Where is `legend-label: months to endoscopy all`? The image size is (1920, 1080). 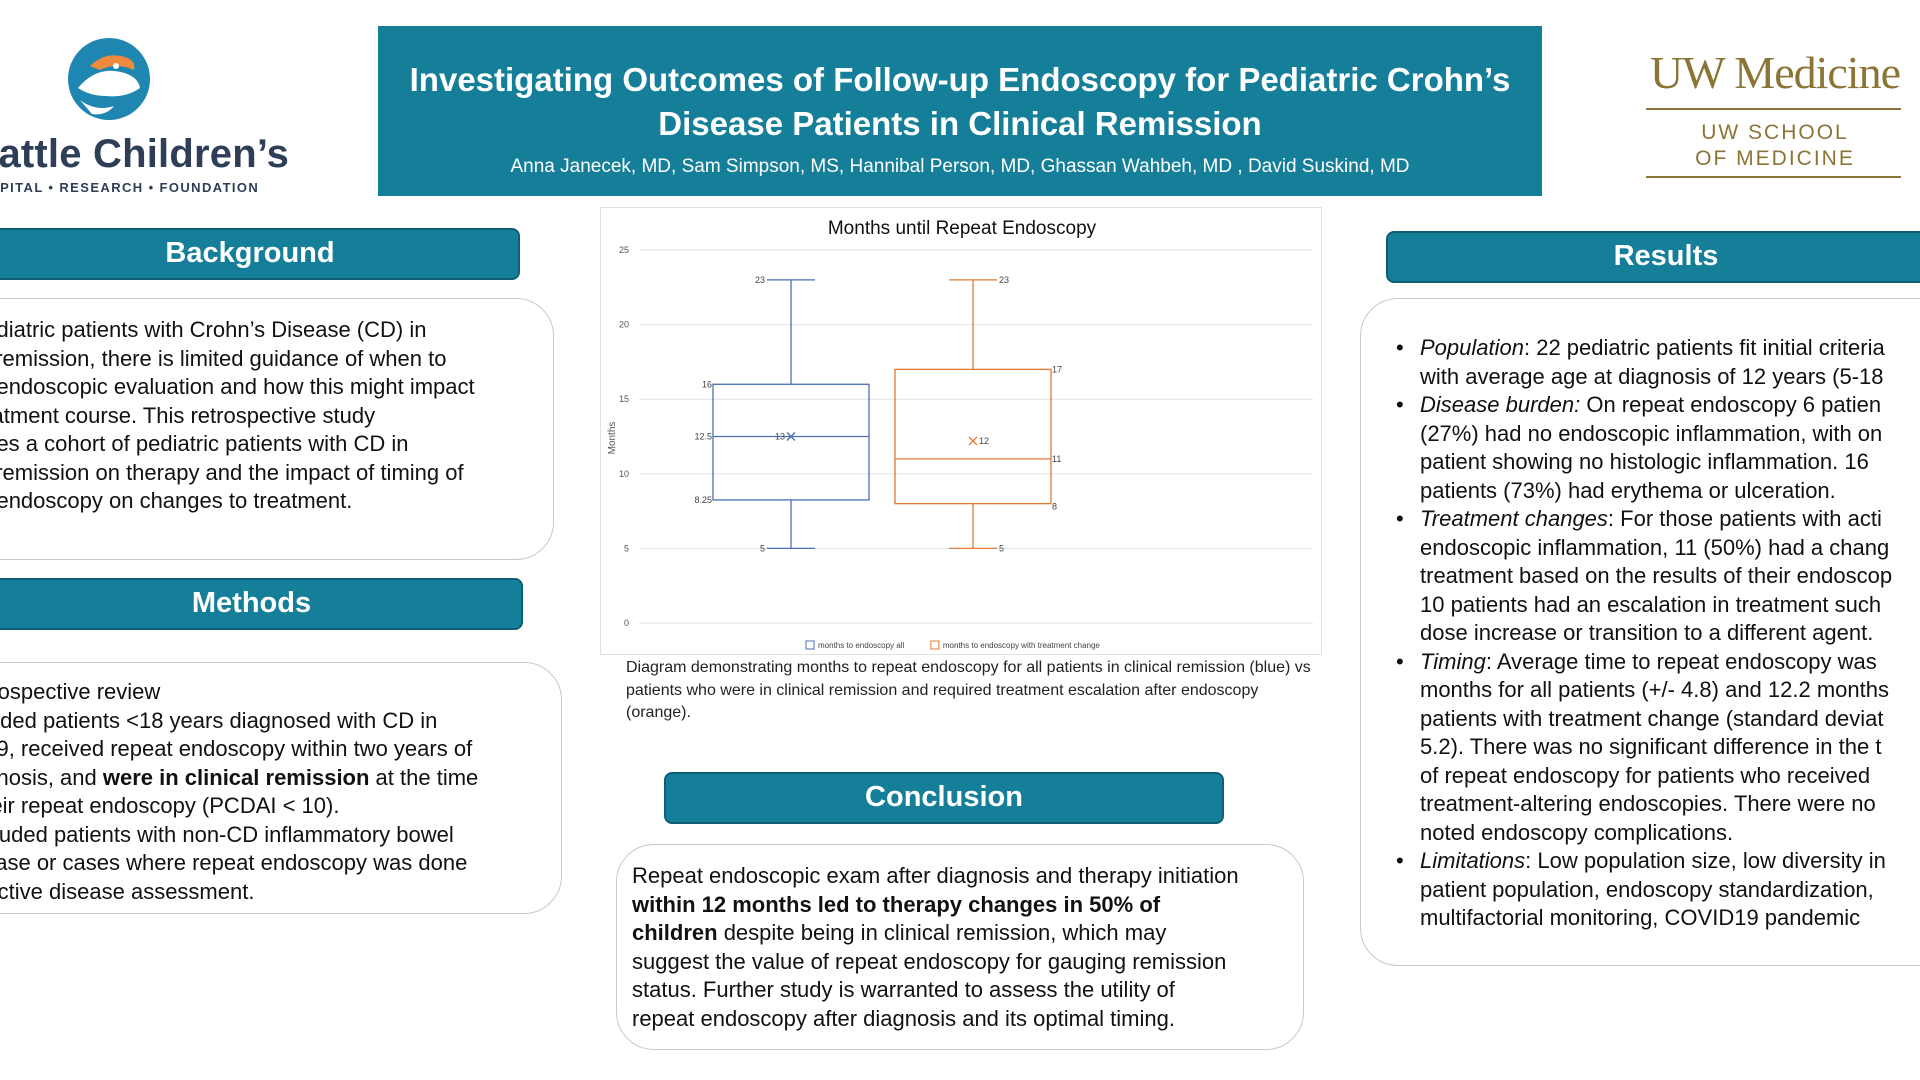 legend-label: months to endoscopy all is located at coordinates (861, 645).